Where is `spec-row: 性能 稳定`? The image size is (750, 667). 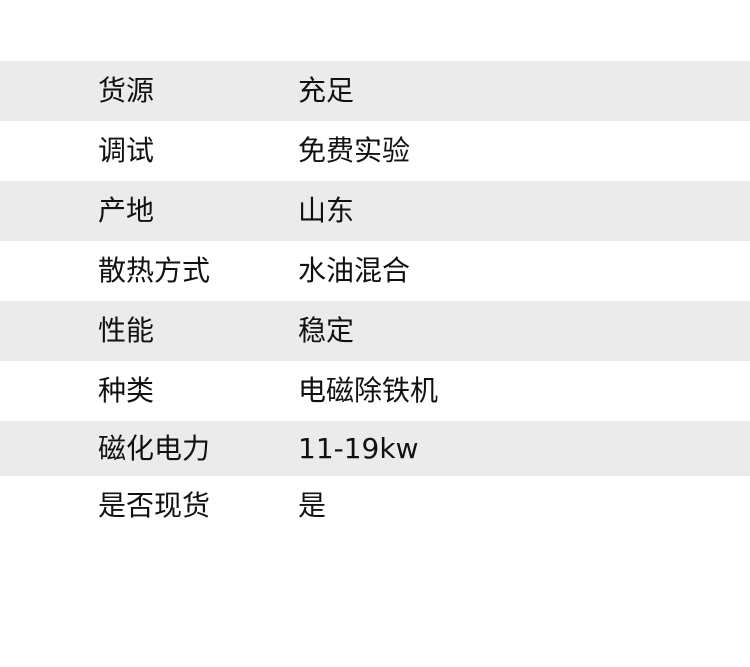
spec-row: 性能 稳定 is located at coordinates (375, 331).